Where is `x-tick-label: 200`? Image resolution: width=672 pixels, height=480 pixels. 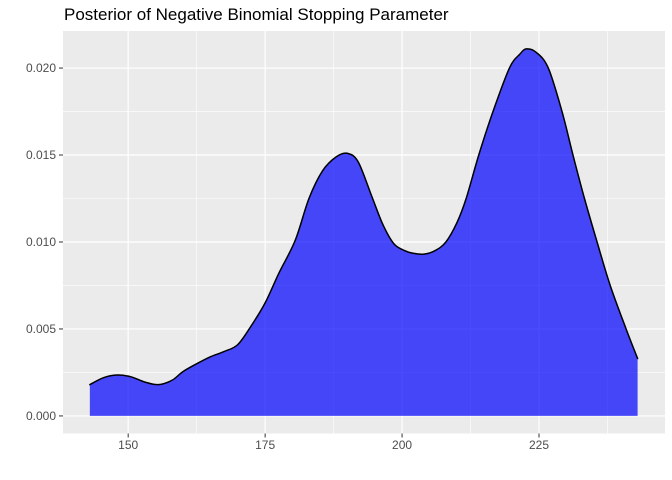 x-tick-label: 200 is located at coordinates (402, 445).